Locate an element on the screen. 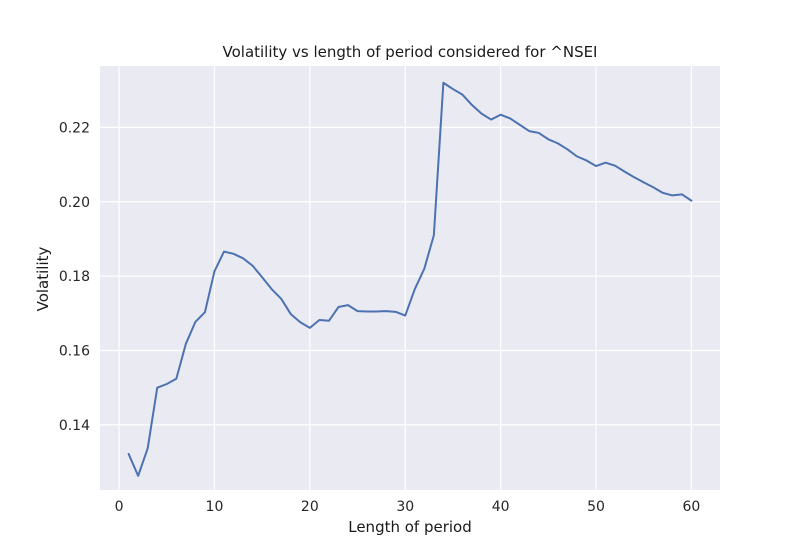  x-tick-label: 10 is located at coordinates (215, 507).